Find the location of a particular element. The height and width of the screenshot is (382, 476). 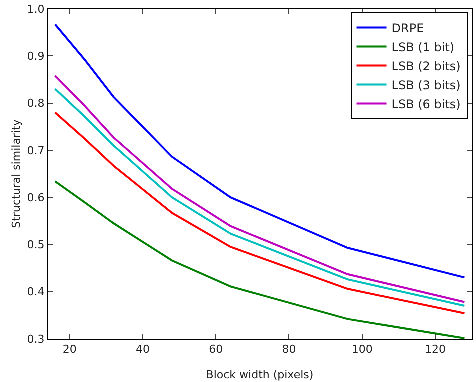

y-tick-label: 0.9 is located at coordinates (36, 56).